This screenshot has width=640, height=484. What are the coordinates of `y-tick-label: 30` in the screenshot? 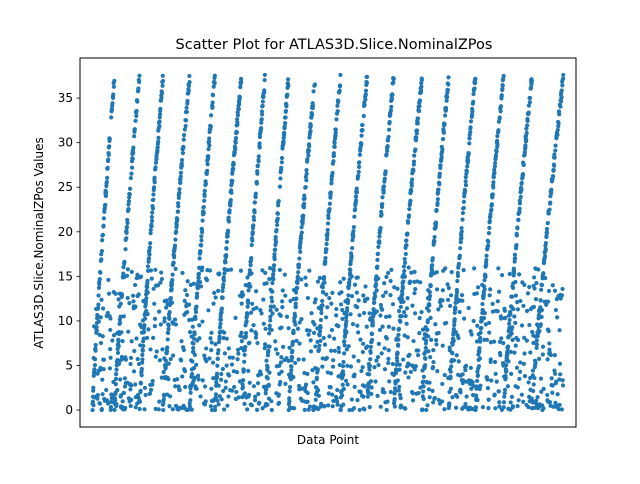 It's located at (65, 143).